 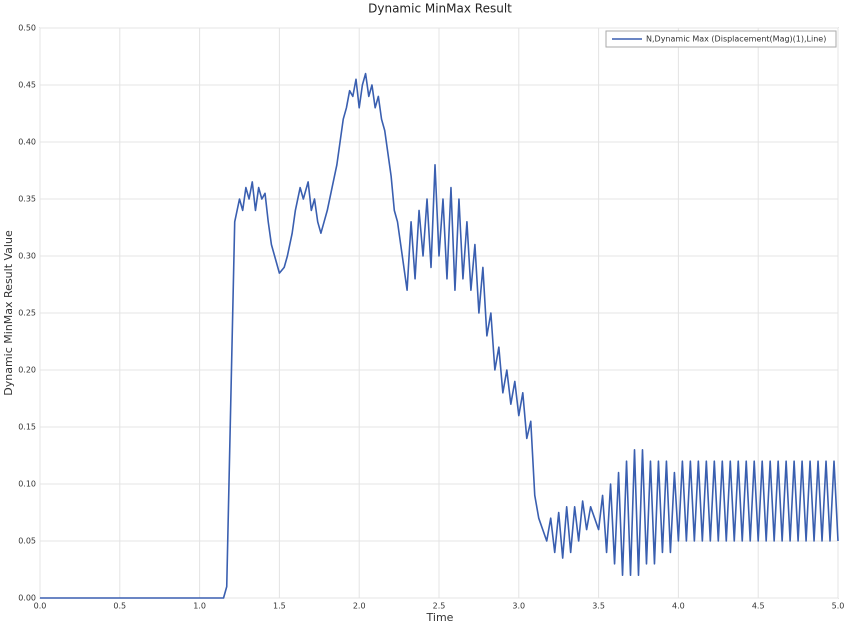 What do you see at coordinates (27, 598) in the screenshot?
I see `y-tick-label: 0.00` at bounding box center [27, 598].